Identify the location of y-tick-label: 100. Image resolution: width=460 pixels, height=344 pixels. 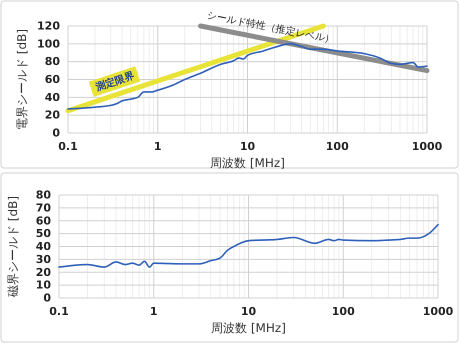
(48, 43).